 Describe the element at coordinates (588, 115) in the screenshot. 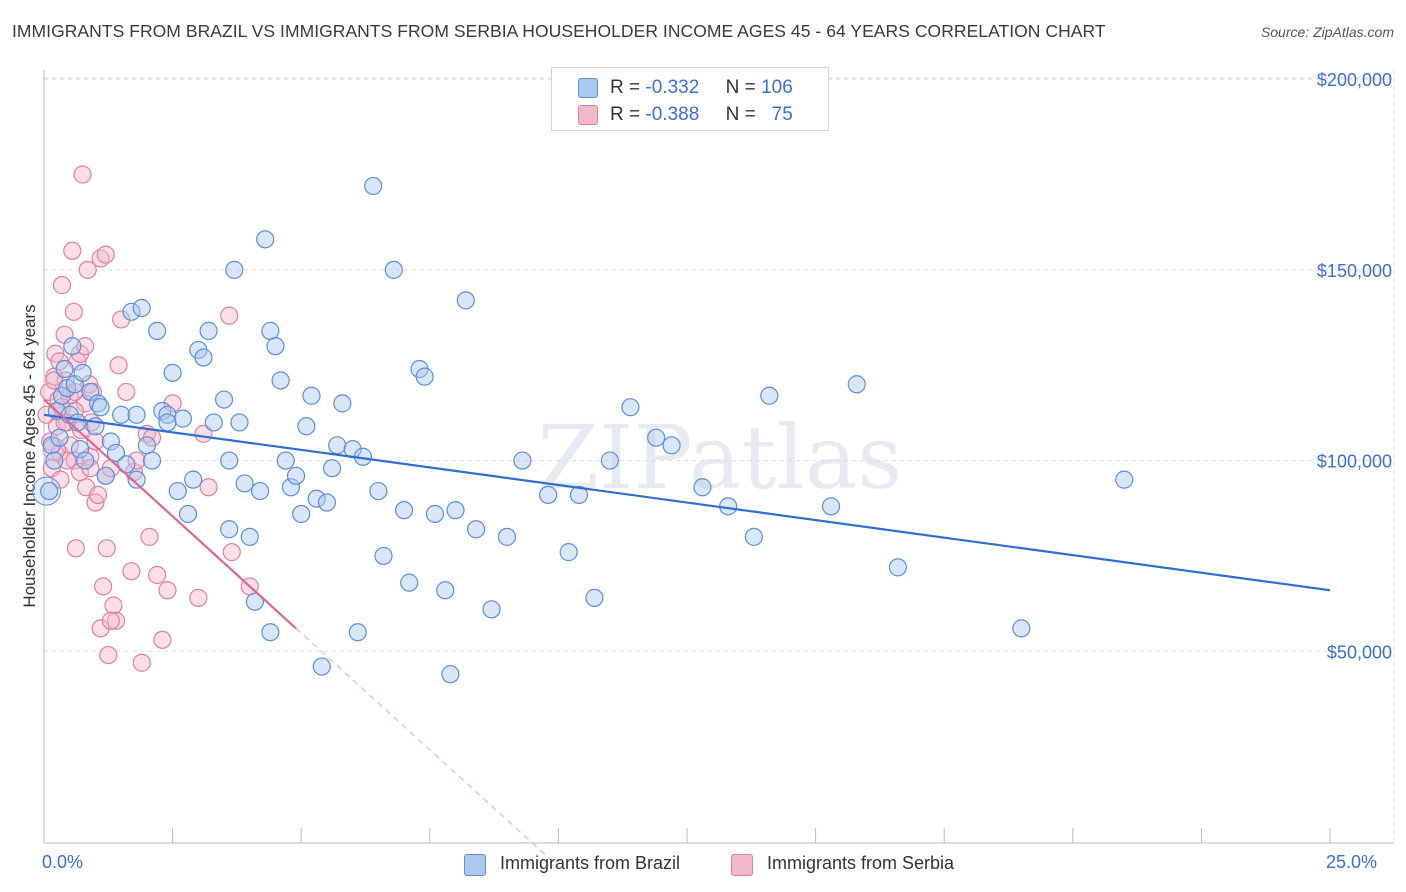

I see `serbia-swatch` at that location.